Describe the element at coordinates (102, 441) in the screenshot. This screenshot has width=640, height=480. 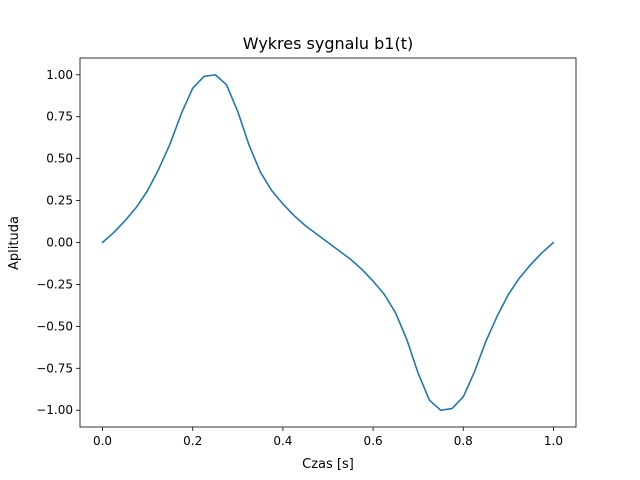
I see `x-tick-label: 0.0` at that location.